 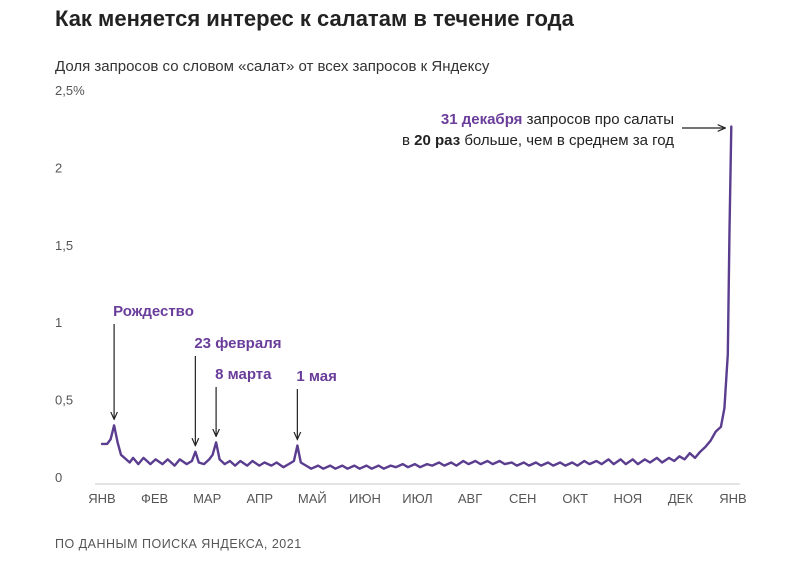 I want to click on x-tick-label: ИЮН, so click(x=365, y=498).